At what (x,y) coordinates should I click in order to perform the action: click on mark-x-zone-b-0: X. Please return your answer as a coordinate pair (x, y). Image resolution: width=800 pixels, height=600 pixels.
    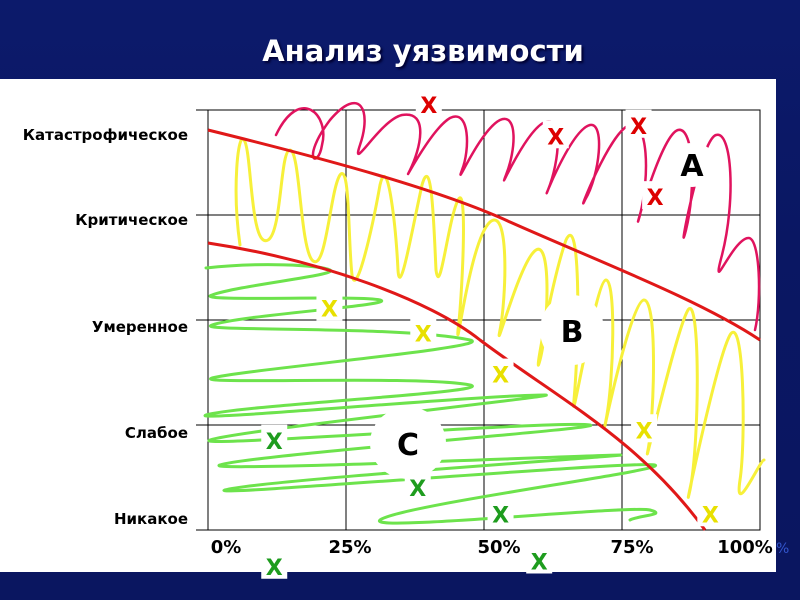
    Looking at the image, I should click on (329, 309).